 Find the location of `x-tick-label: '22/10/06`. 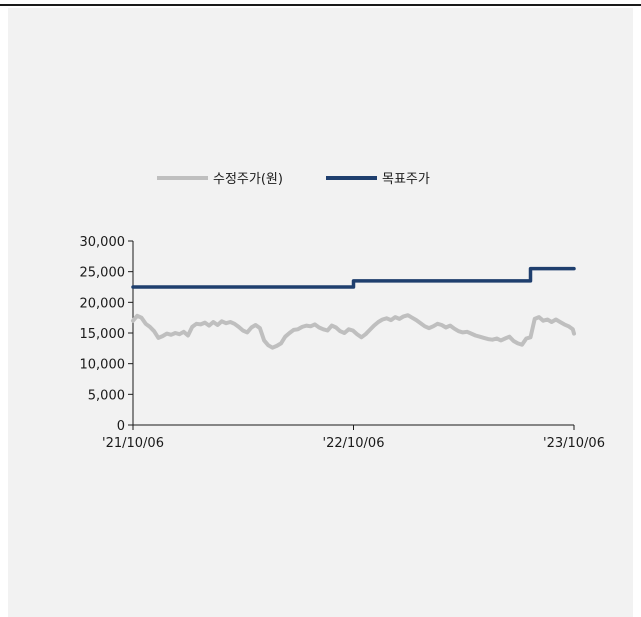

x-tick-label: '22/10/06 is located at coordinates (354, 443).